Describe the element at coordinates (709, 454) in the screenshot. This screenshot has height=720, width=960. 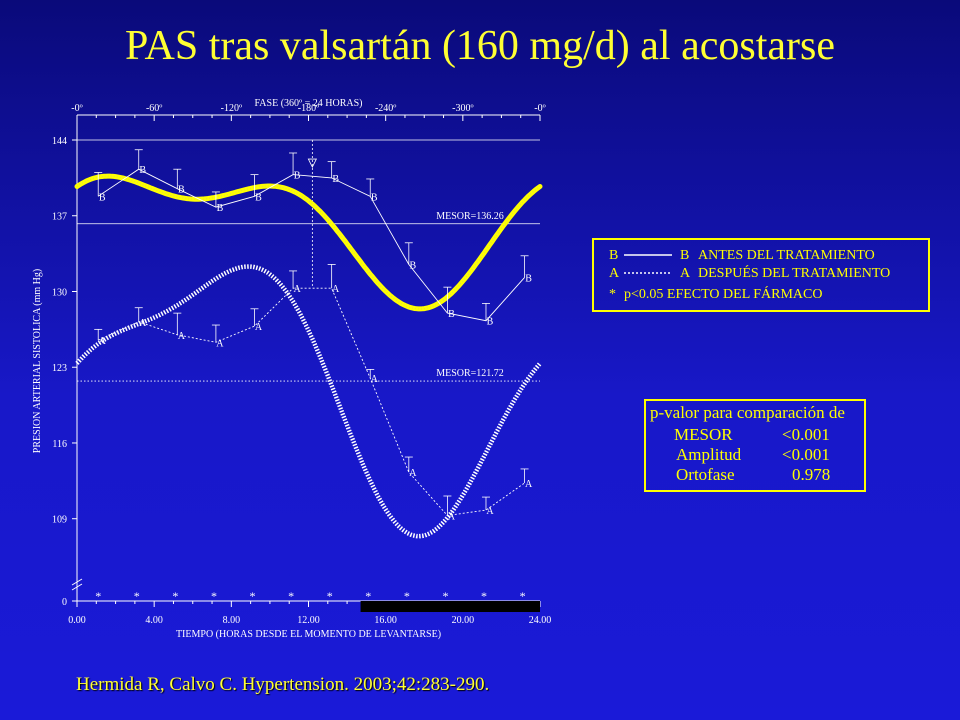
I see `pvalue-label: Amplitud` at that location.